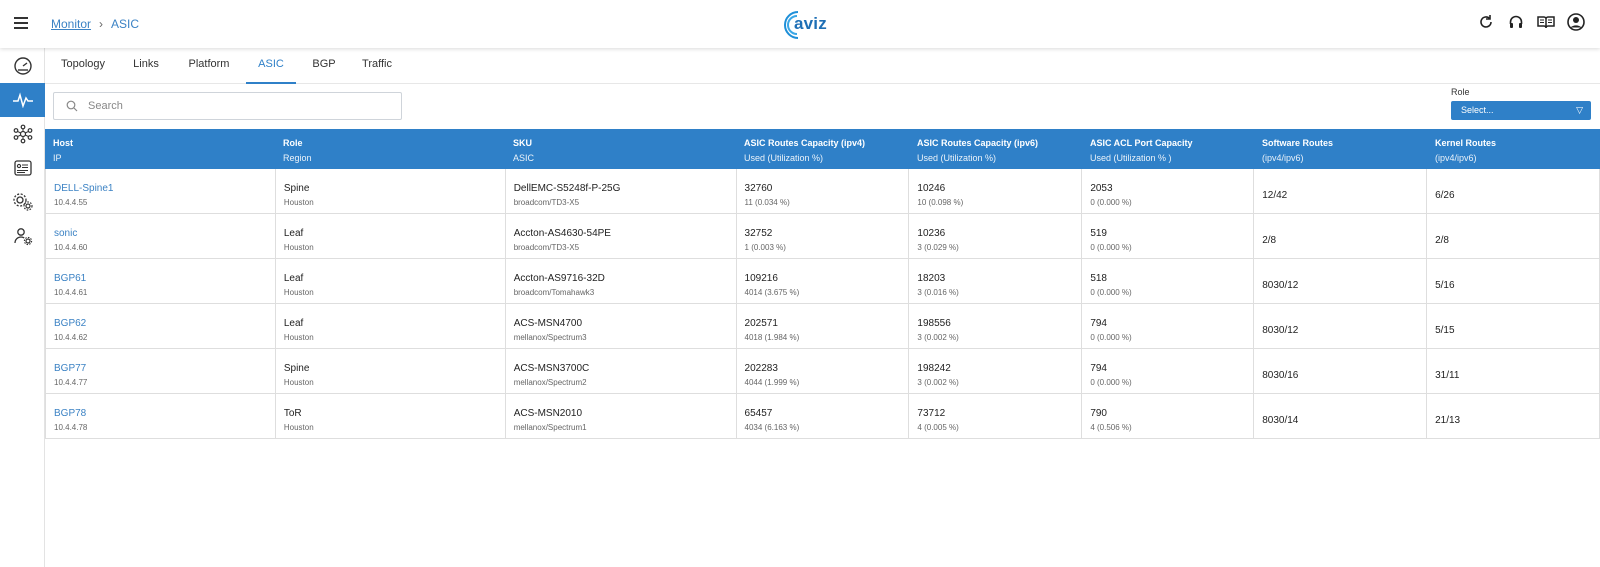 This screenshot has height=567, width=1600. What do you see at coordinates (161, 416) in the screenshot?
I see `cell-host: BGP78 10.4.4.78` at bounding box center [161, 416].